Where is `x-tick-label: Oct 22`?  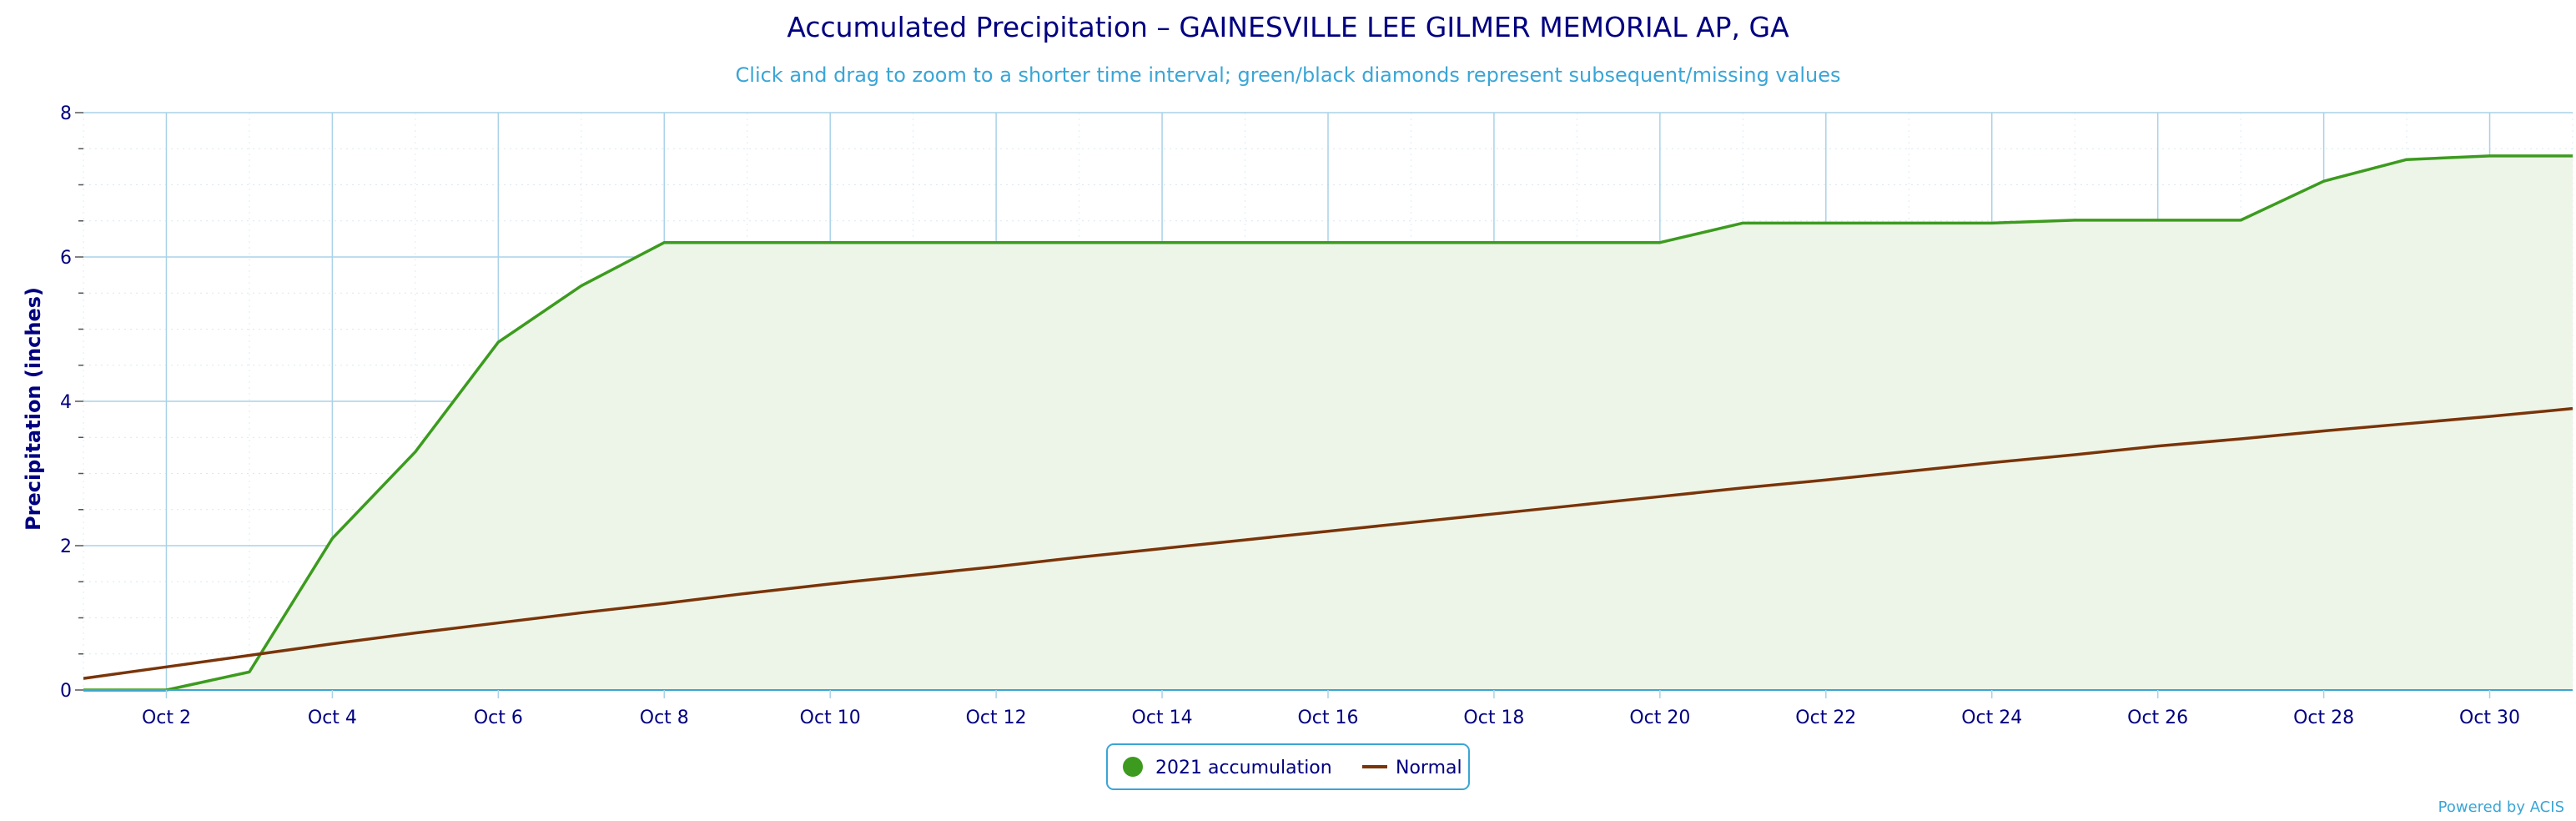
x-tick-label: Oct 22 is located at coordinates (1825, 718).